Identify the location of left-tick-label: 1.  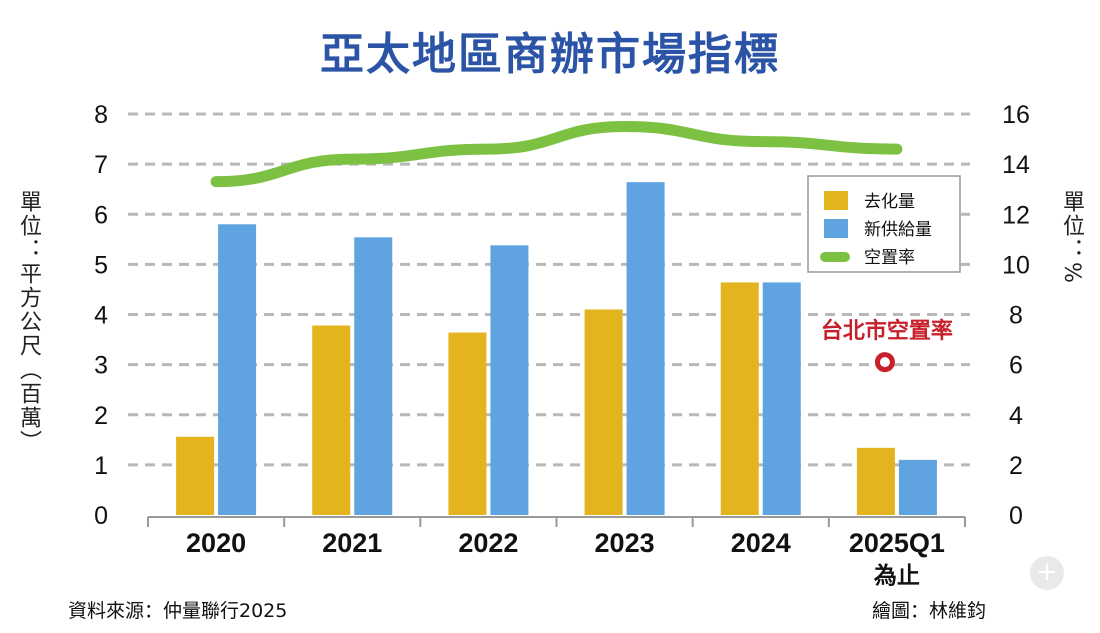
(101, 466).